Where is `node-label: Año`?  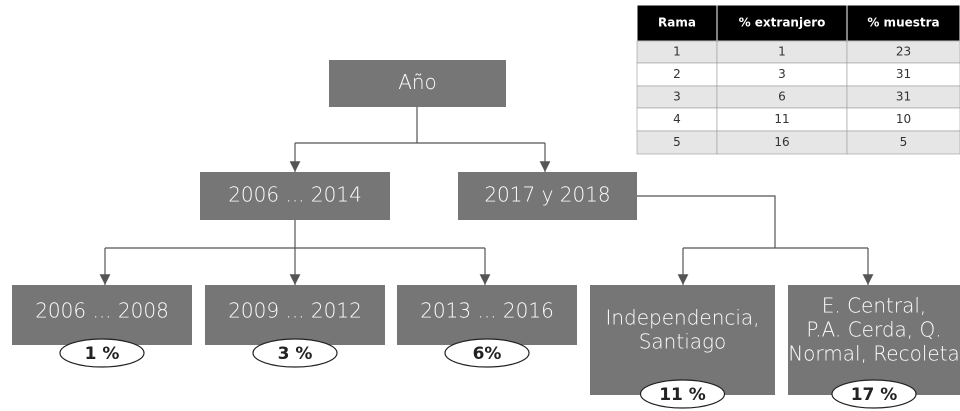
node-label: Año is located at coordinates (417, 82).